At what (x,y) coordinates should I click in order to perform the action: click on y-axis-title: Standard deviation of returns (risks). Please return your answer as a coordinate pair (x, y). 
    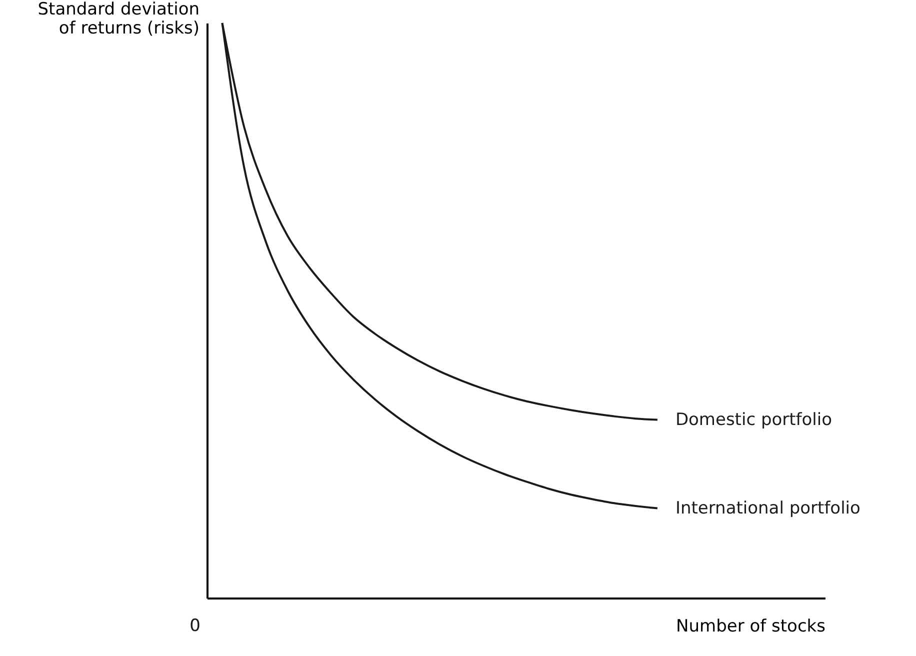
    Looking at the image, I should click on (119, 19).